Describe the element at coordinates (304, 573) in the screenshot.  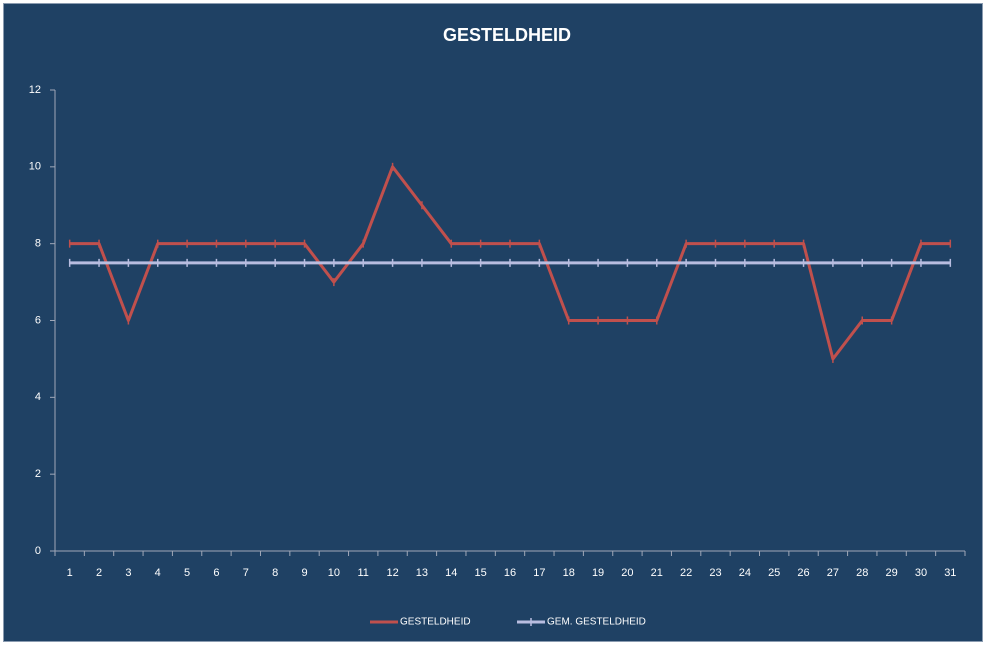
I see `x-tick-label: 9` at that location.